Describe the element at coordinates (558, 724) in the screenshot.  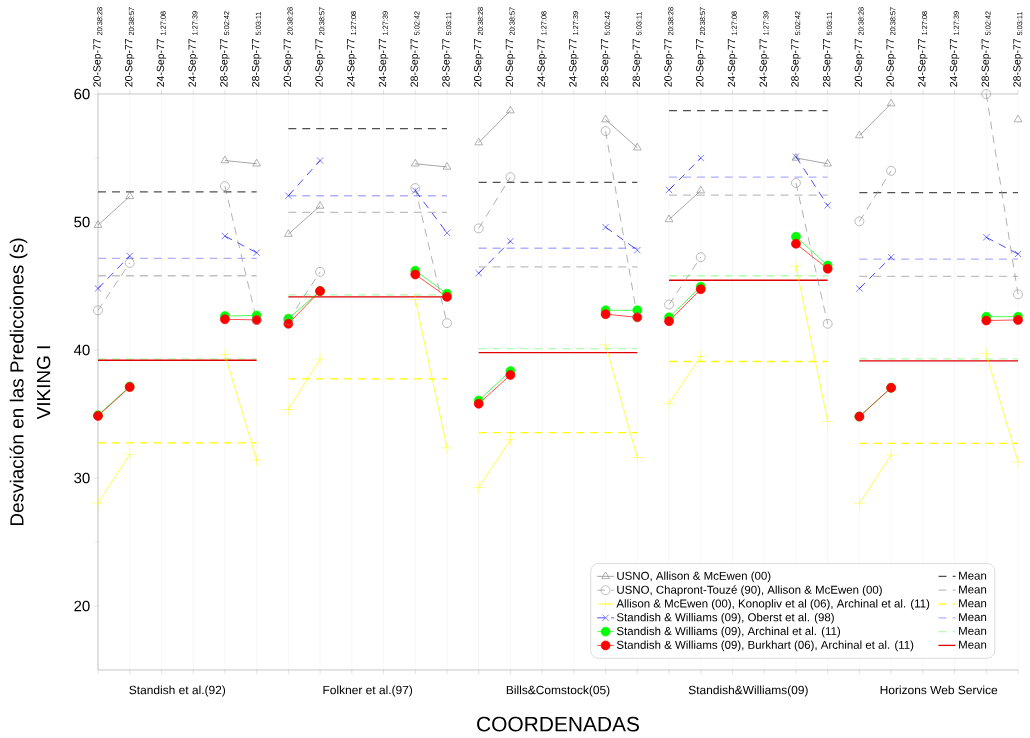
I see `x-axis-title: COORDENADAS` at that location.